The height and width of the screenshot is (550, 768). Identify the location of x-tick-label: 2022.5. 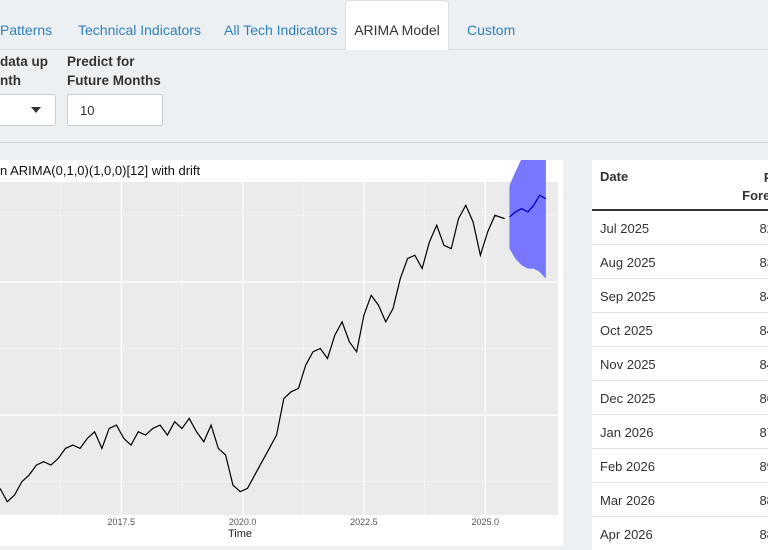
(364, 522).